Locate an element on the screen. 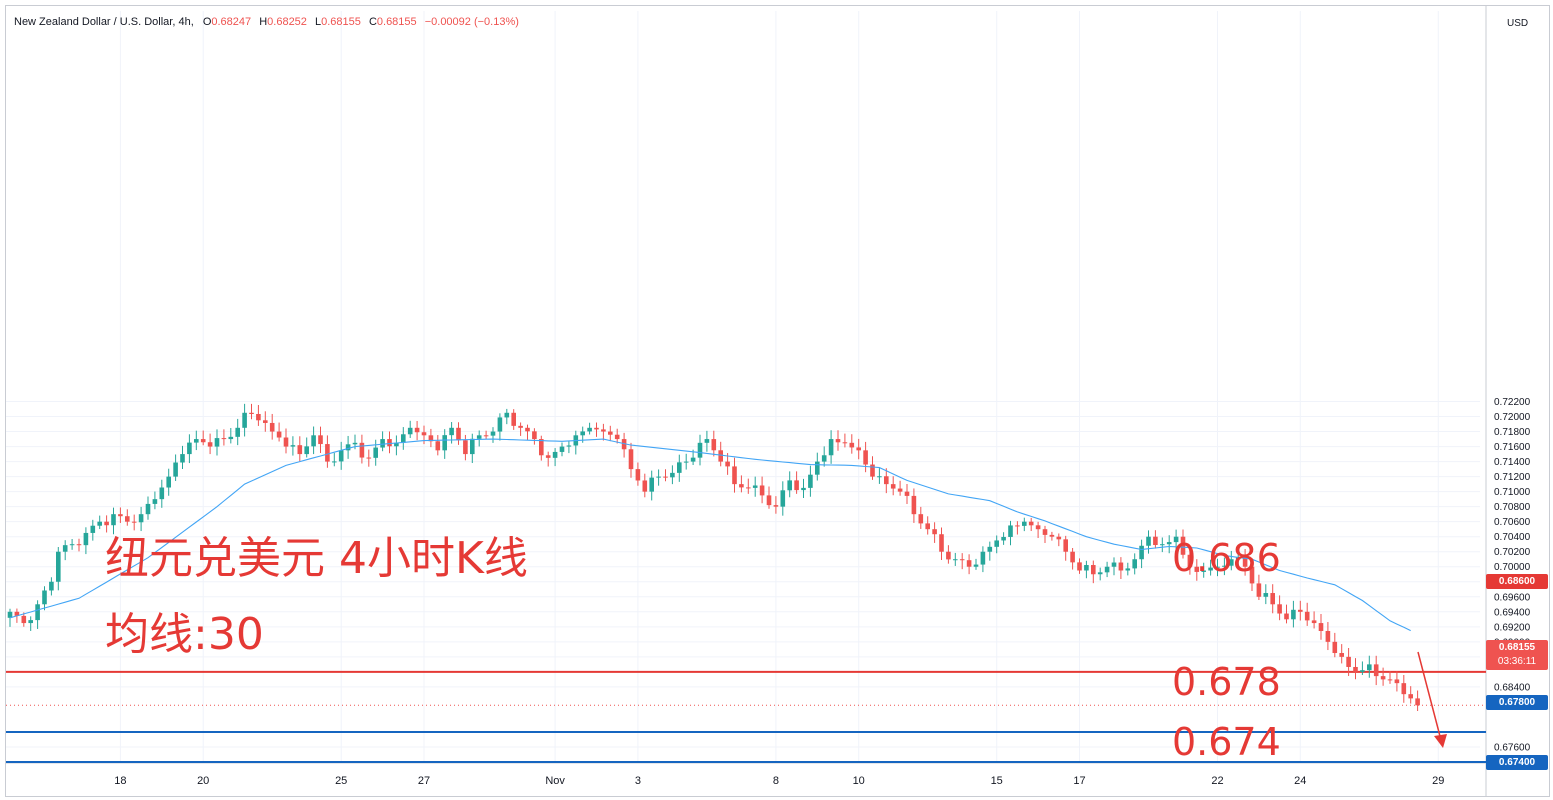 This screenshot has width=1553, height=800. y-tick-label: 0.70000 is located at coordinates (1512, 567).